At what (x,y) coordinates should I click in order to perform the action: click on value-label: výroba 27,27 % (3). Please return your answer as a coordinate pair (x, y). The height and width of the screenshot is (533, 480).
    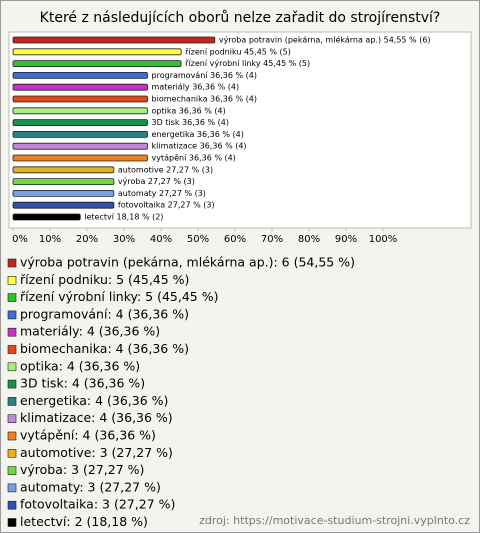
    Looking at the image, I should click on (156, 181).